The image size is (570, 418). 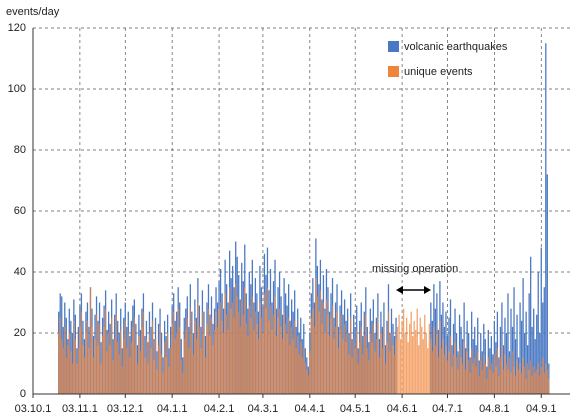 I want to click on arrow, so click(x=413, y=290).